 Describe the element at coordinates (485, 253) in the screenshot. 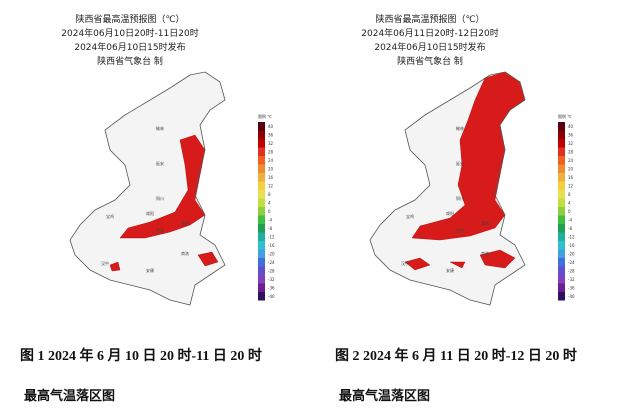

I see `place-label: 商洛` at that location.